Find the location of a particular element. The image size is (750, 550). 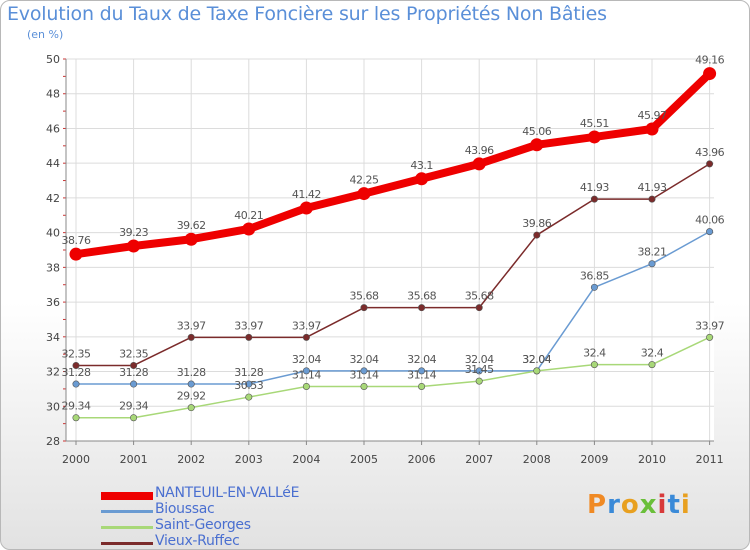

y-tick-label: 38 is located at coordinates (53, 267).